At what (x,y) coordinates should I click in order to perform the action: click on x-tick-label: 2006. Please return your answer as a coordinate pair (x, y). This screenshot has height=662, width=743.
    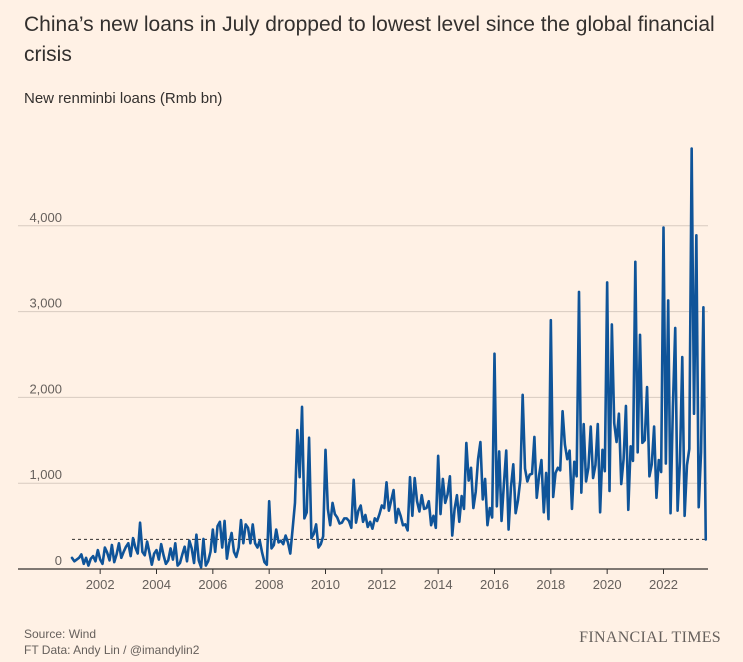
    Looking at the image, I should click on (212, 584).